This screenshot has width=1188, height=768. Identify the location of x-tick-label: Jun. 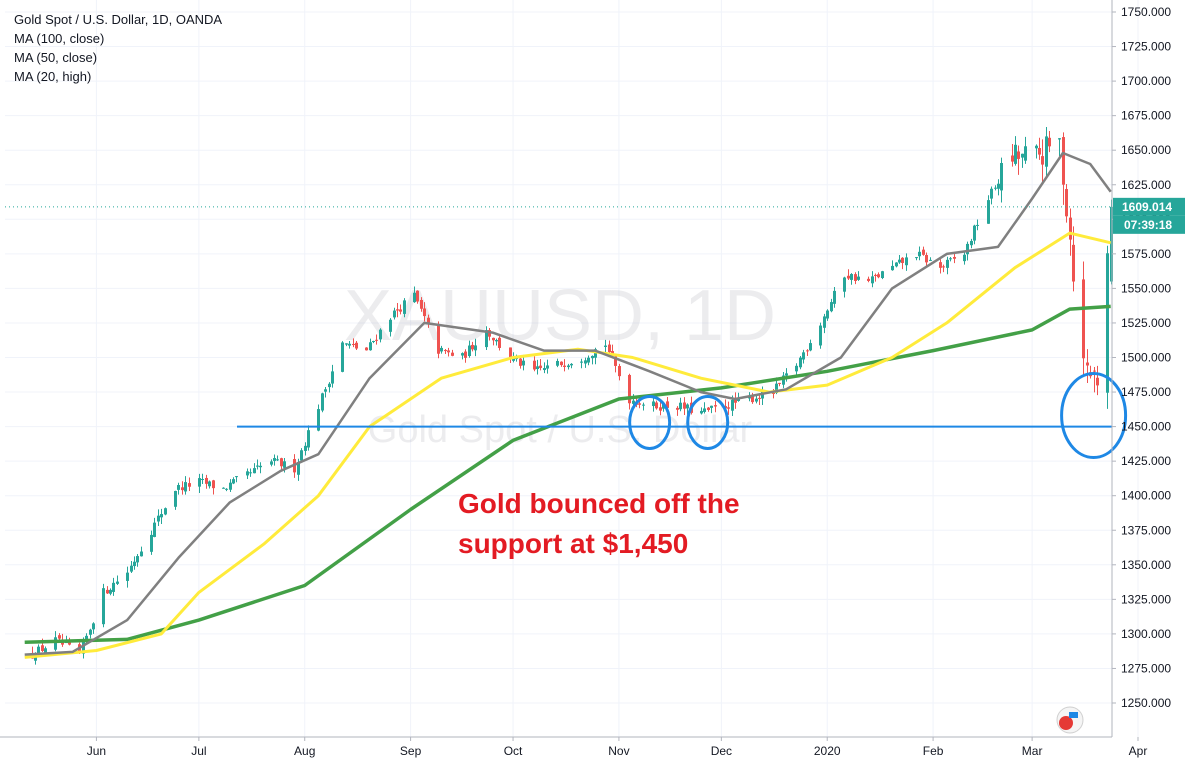
(96, 751).